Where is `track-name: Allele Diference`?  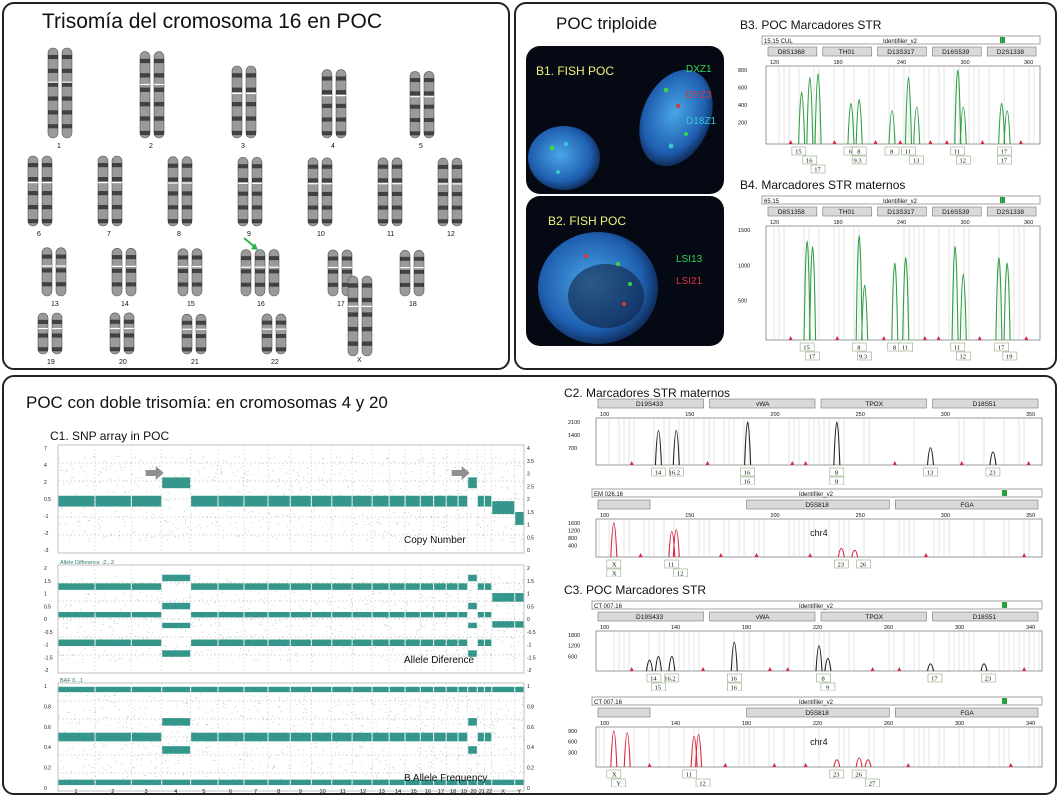 track-name: Allele Diference is located at coordinates (439, 660).